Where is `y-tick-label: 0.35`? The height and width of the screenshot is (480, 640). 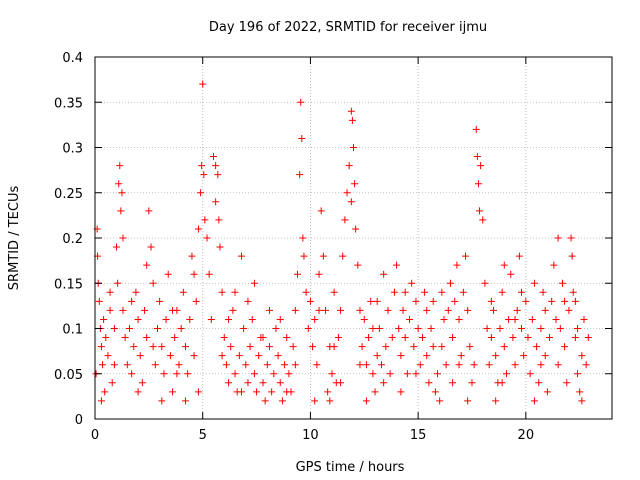
y-tick-label: 0.35 is located at coordinates (68, 103).